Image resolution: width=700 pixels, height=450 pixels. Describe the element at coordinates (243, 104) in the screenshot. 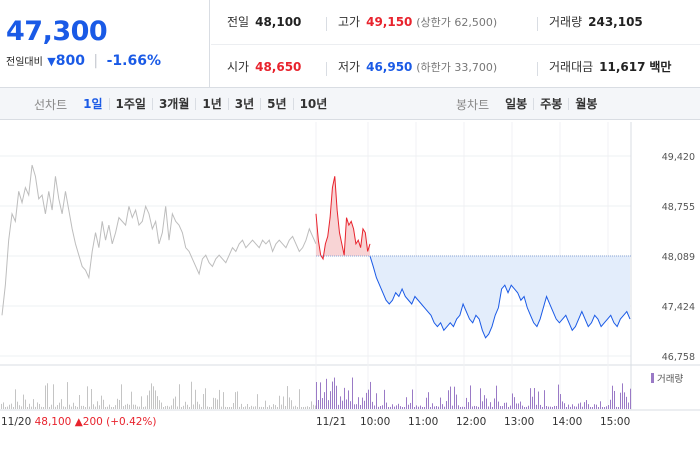

I see `tab-3years: 3년` at that location.